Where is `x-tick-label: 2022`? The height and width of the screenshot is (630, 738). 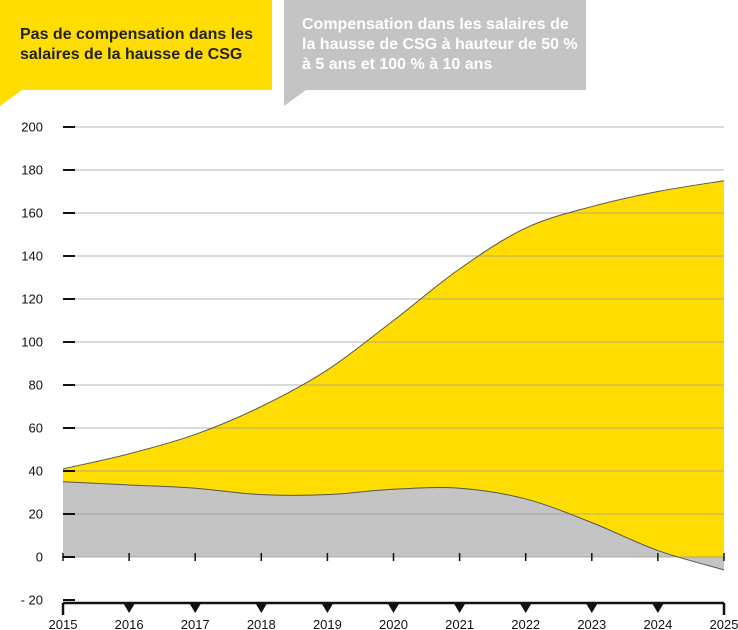 x-tick-label: 2022 is located at coordinates (525, 623).